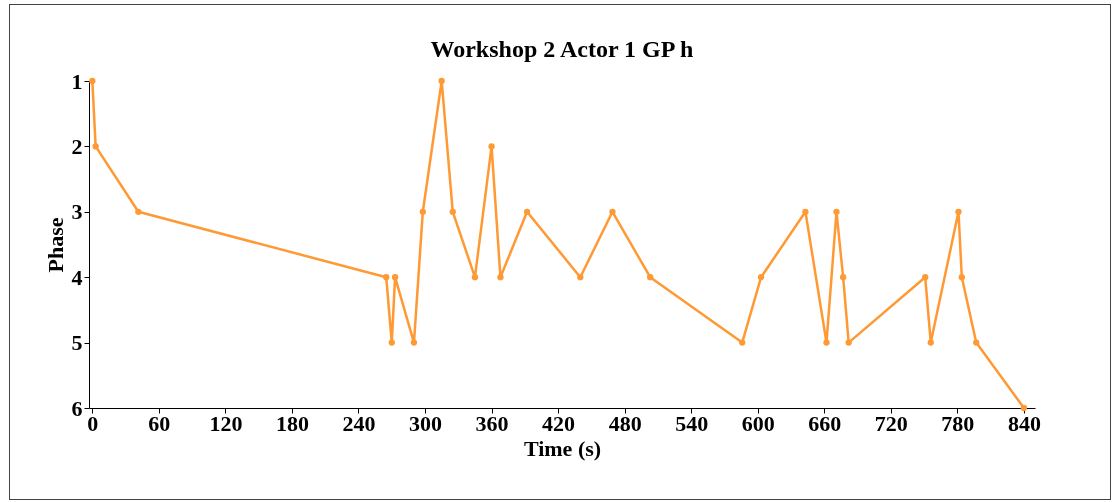  I want to click on x-tick-label: 300, so click(426, 423).